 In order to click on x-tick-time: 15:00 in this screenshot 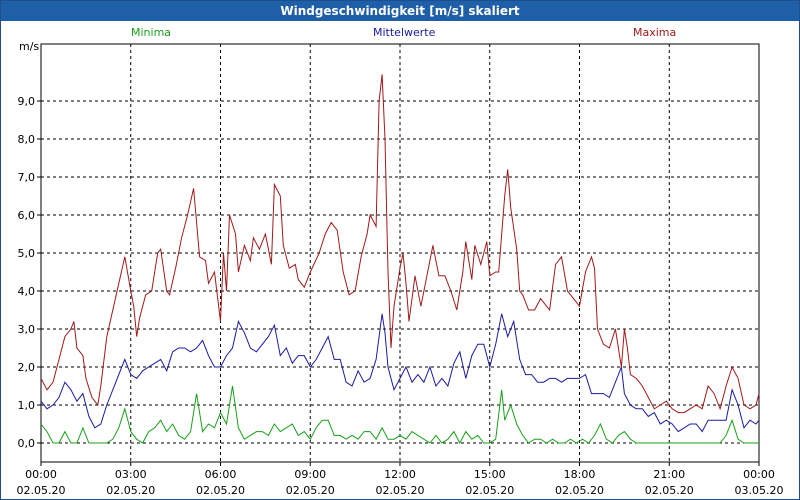, I will do `click(490, 474)`.